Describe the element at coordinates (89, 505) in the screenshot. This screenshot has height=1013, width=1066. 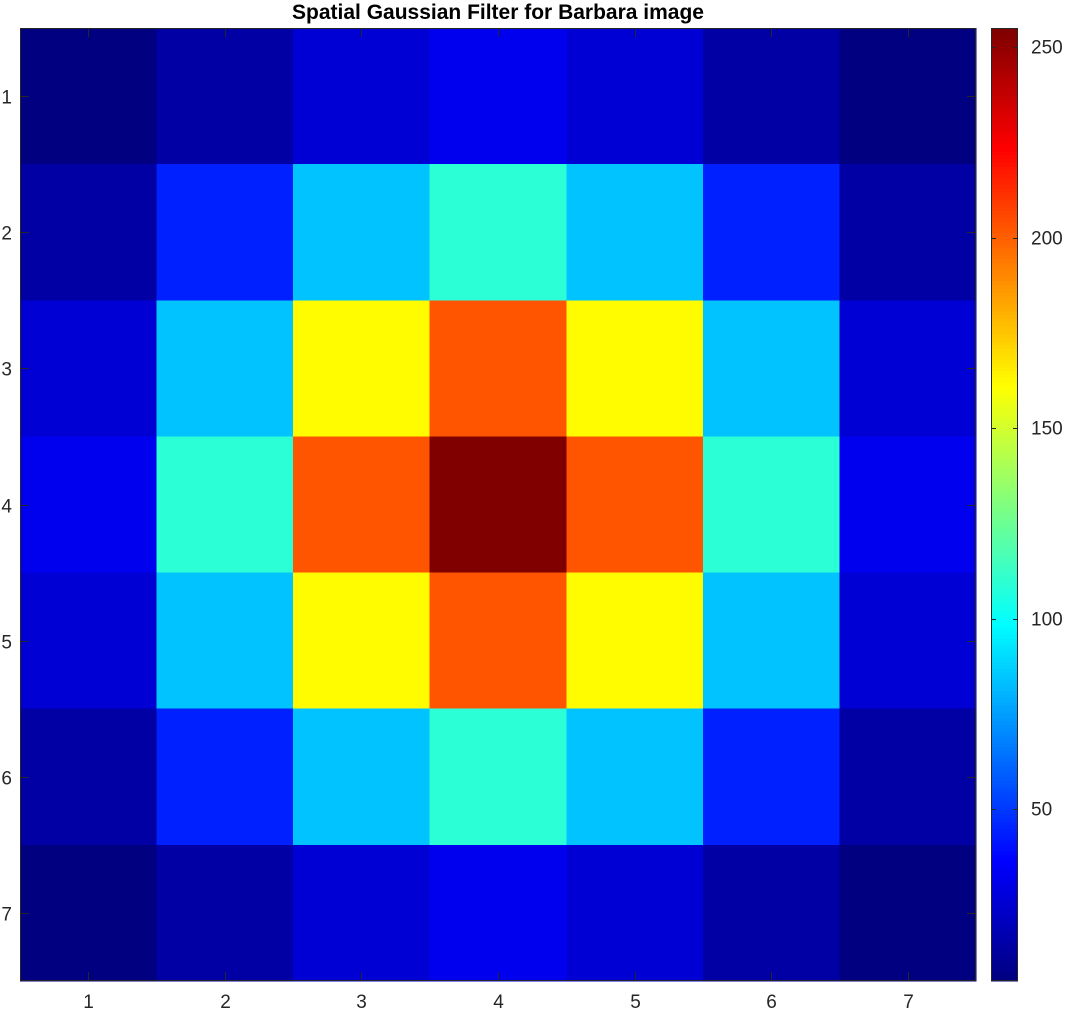
I see `heatmap-cell-r4-c1` at that location.